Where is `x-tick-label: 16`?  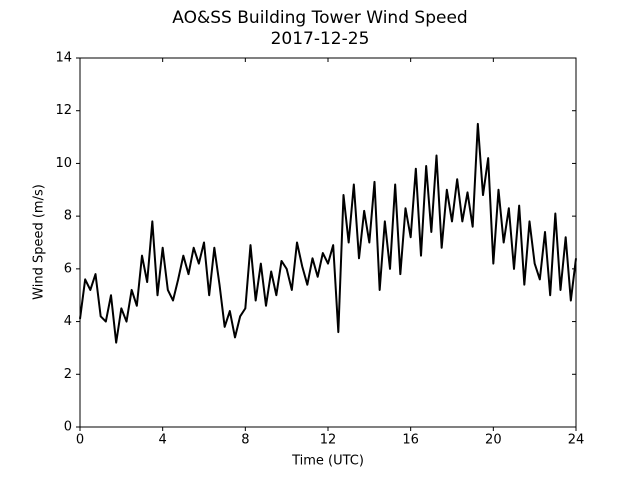 x-tick-label: 16 is located at coordinates (410, 440).